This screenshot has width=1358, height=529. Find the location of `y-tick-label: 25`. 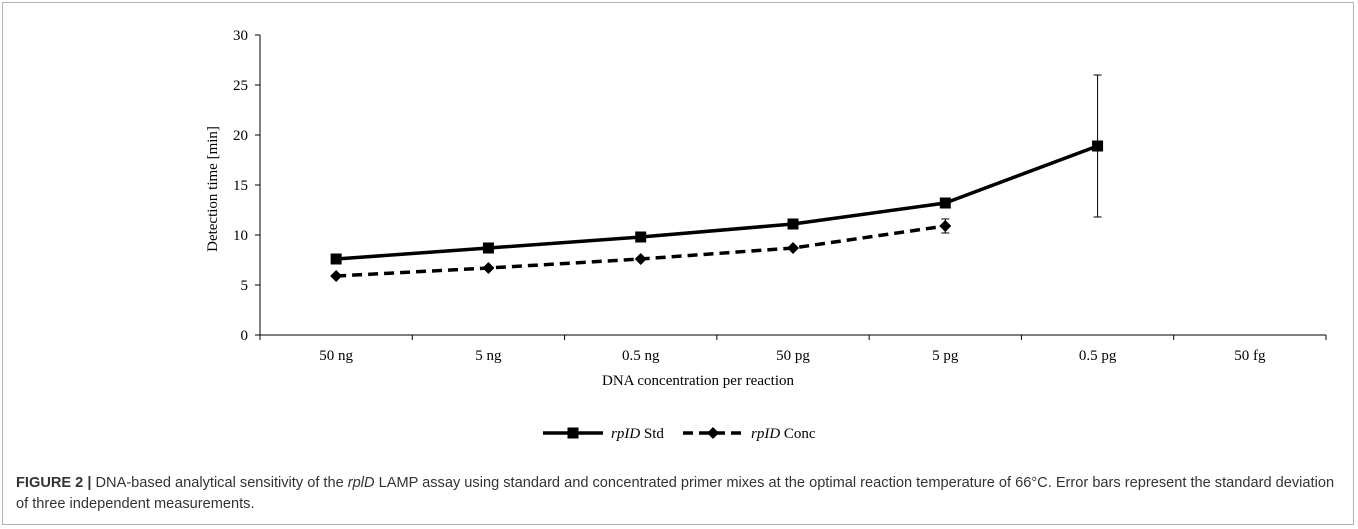

y-tick-label: 25 is located at coordinates (240, 86).